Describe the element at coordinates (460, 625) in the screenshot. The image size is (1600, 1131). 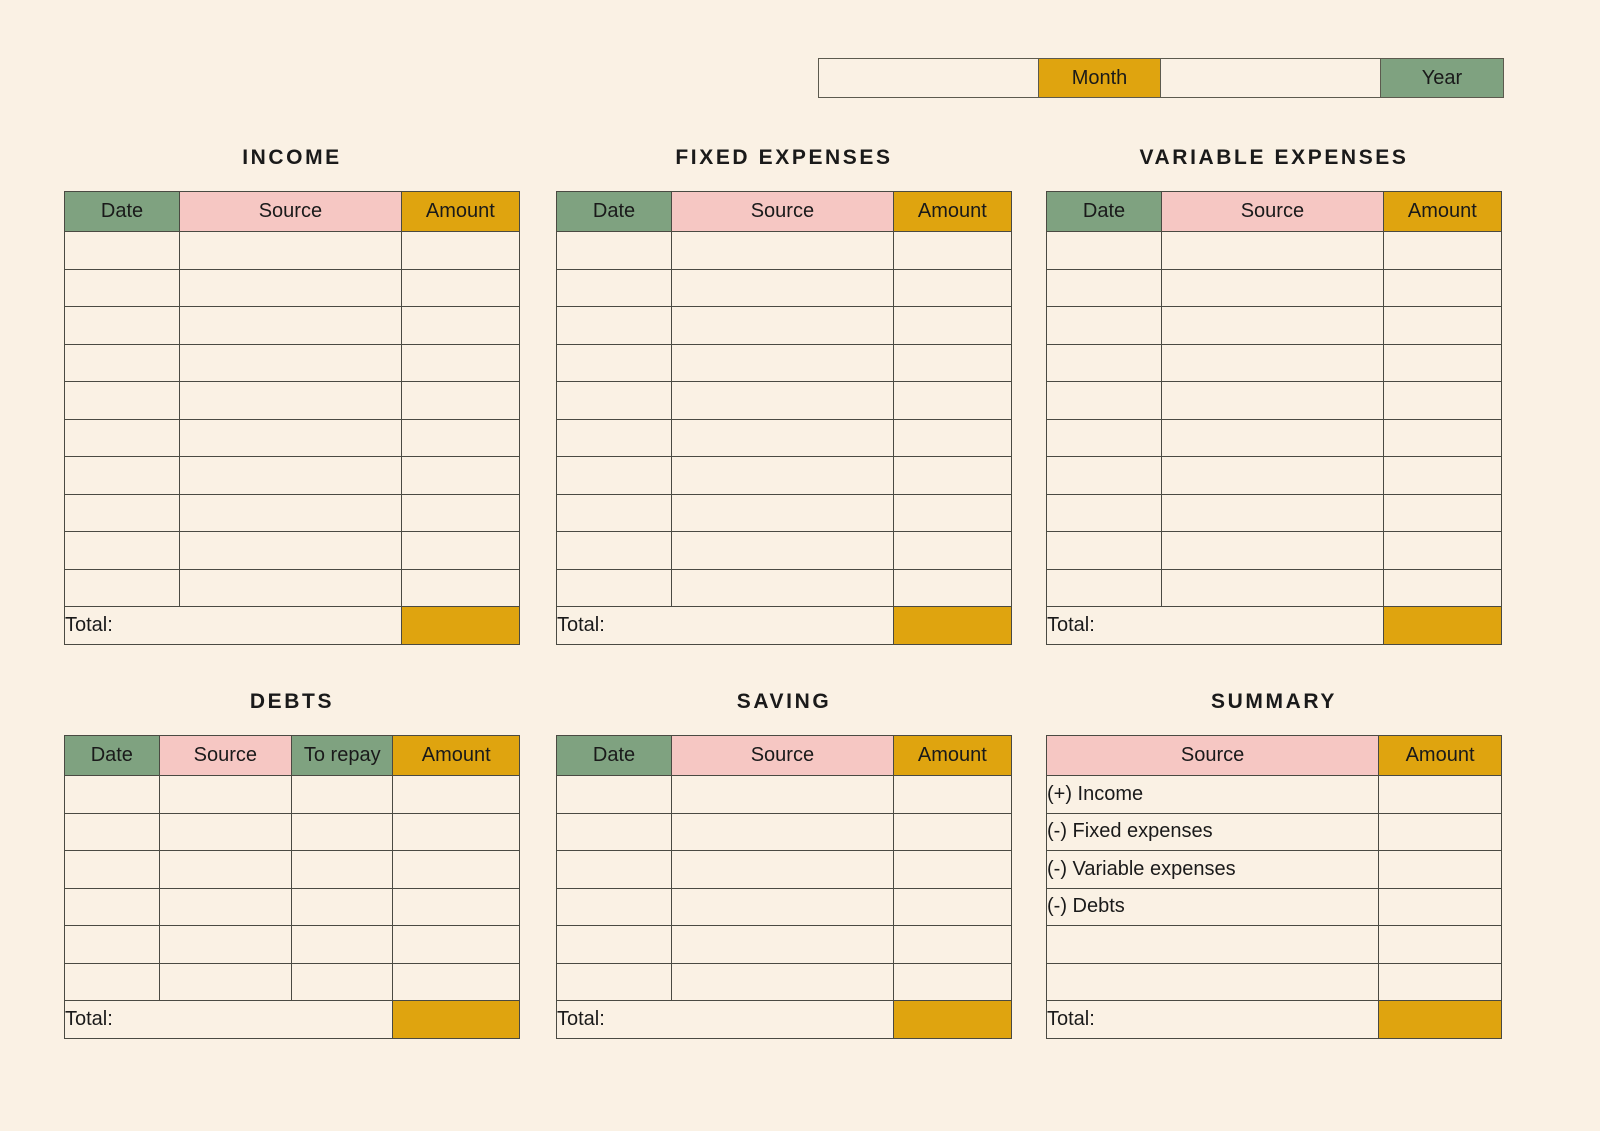
I see `income-total-value` at that location.